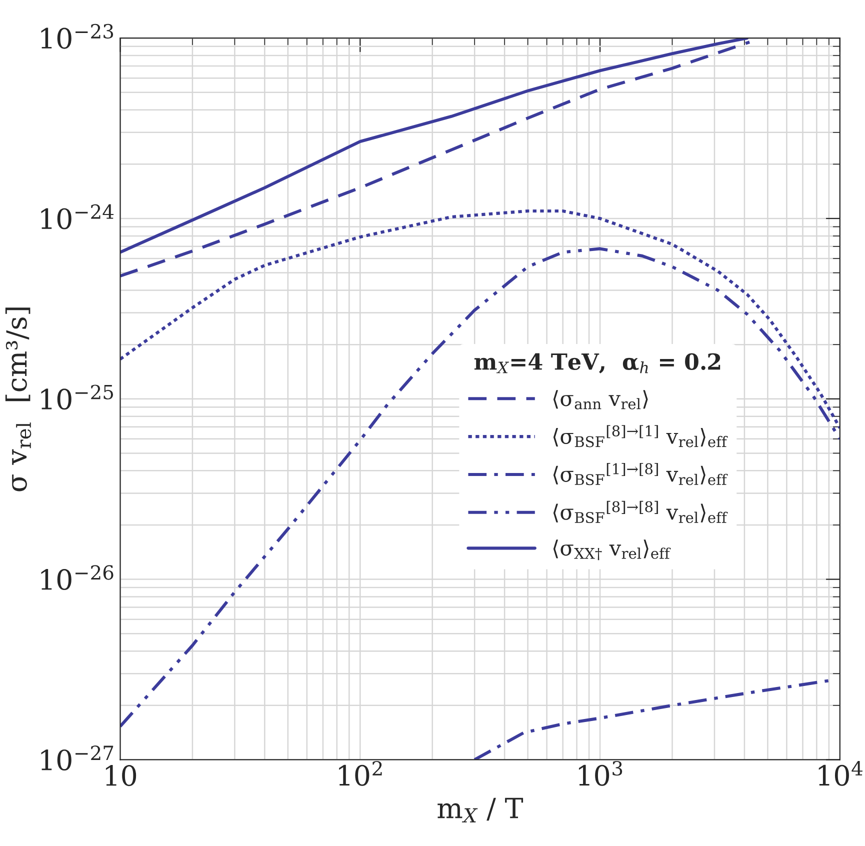 This screenshot has width=865, height=846. What do you see at coordinates (600, 773) in the screenshot?
I see `x-tick-label: 10$^{3}$` at bounding box center [600, 773].